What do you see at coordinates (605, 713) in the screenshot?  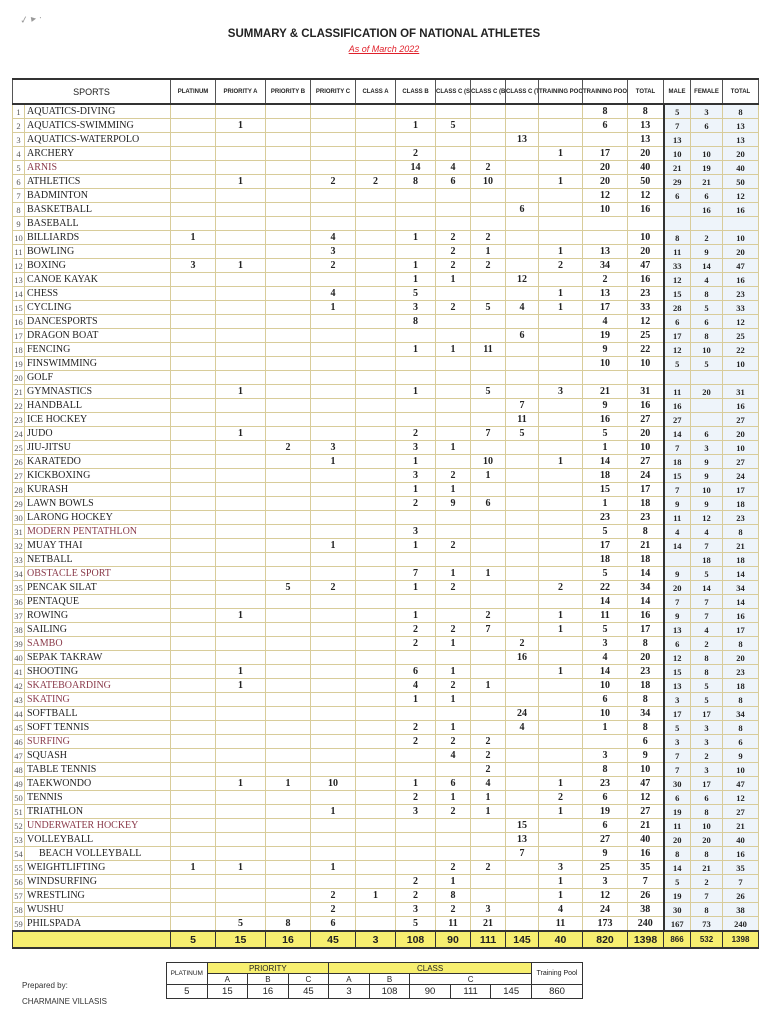 I see `cell-training-pool-b: 10` at bounding box center [605, 713].